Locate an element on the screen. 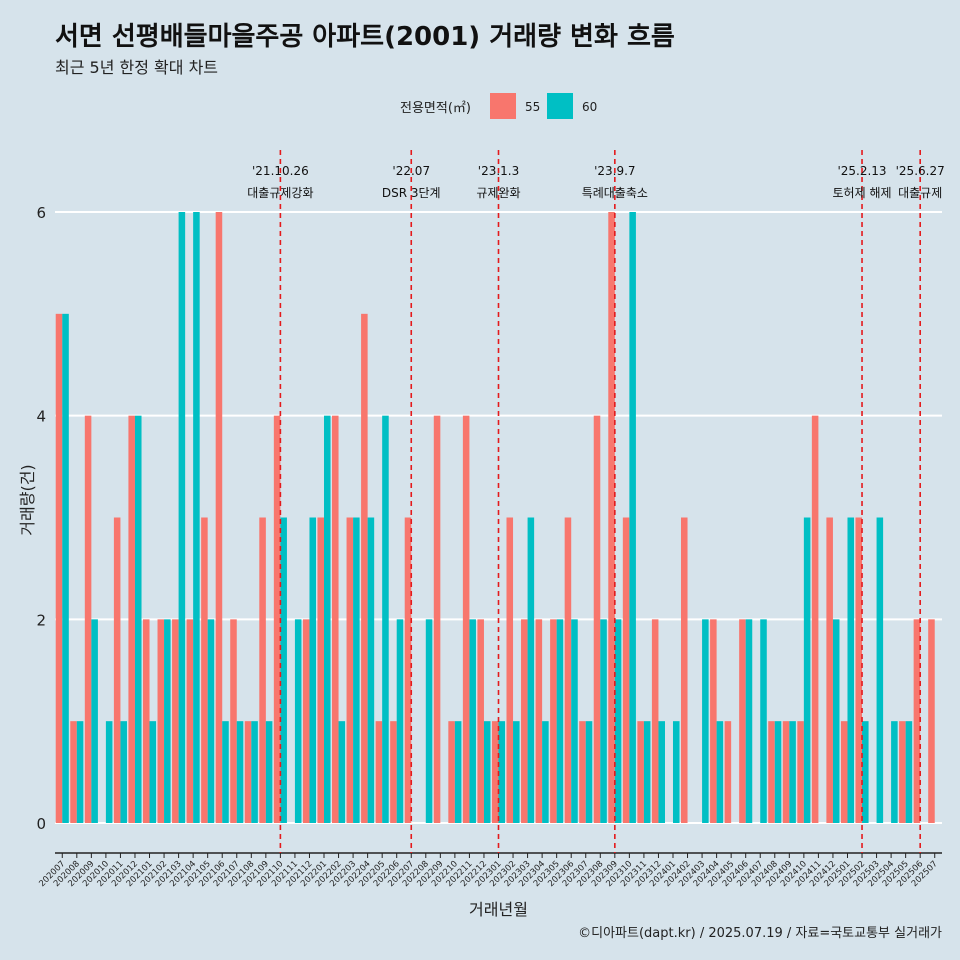  legend-label: 55 is located at coordinates (532, 107).